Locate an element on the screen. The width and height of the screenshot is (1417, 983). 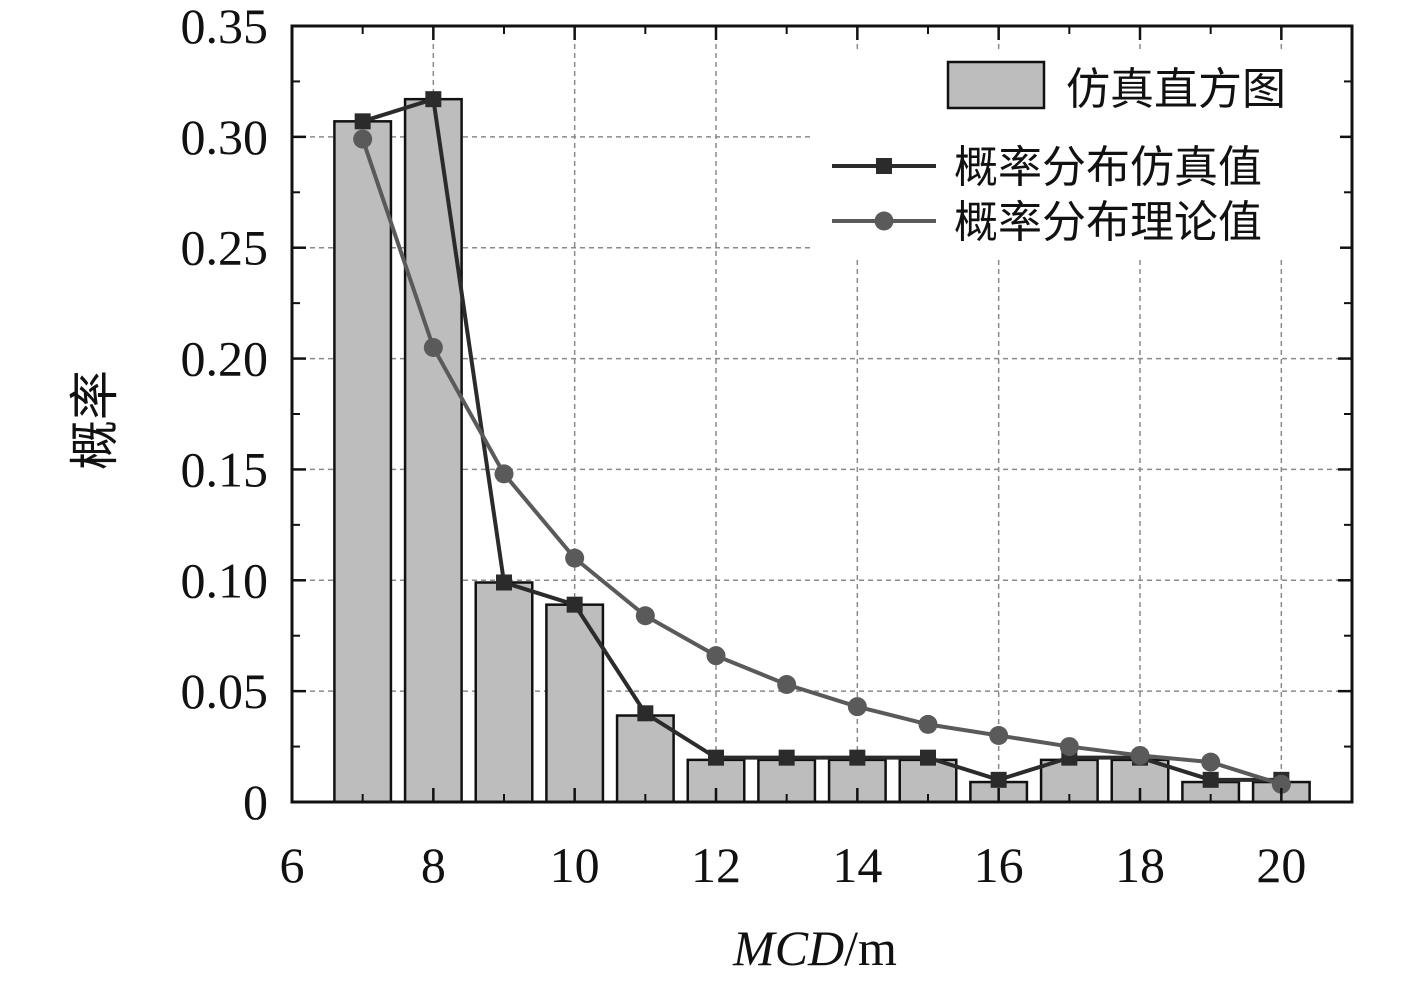
legend-label: 概率分布理论值 is located at coordinates (1108, 222).